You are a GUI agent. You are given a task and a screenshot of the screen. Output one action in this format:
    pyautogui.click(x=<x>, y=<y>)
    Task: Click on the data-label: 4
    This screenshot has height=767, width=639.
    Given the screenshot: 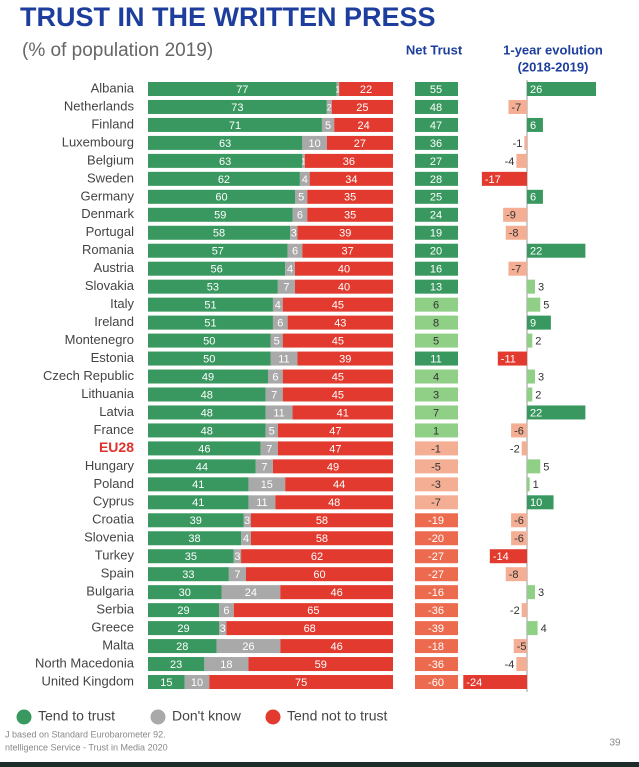 What is the action you would take?
    pyautogui.click(x=278, y=306)
    